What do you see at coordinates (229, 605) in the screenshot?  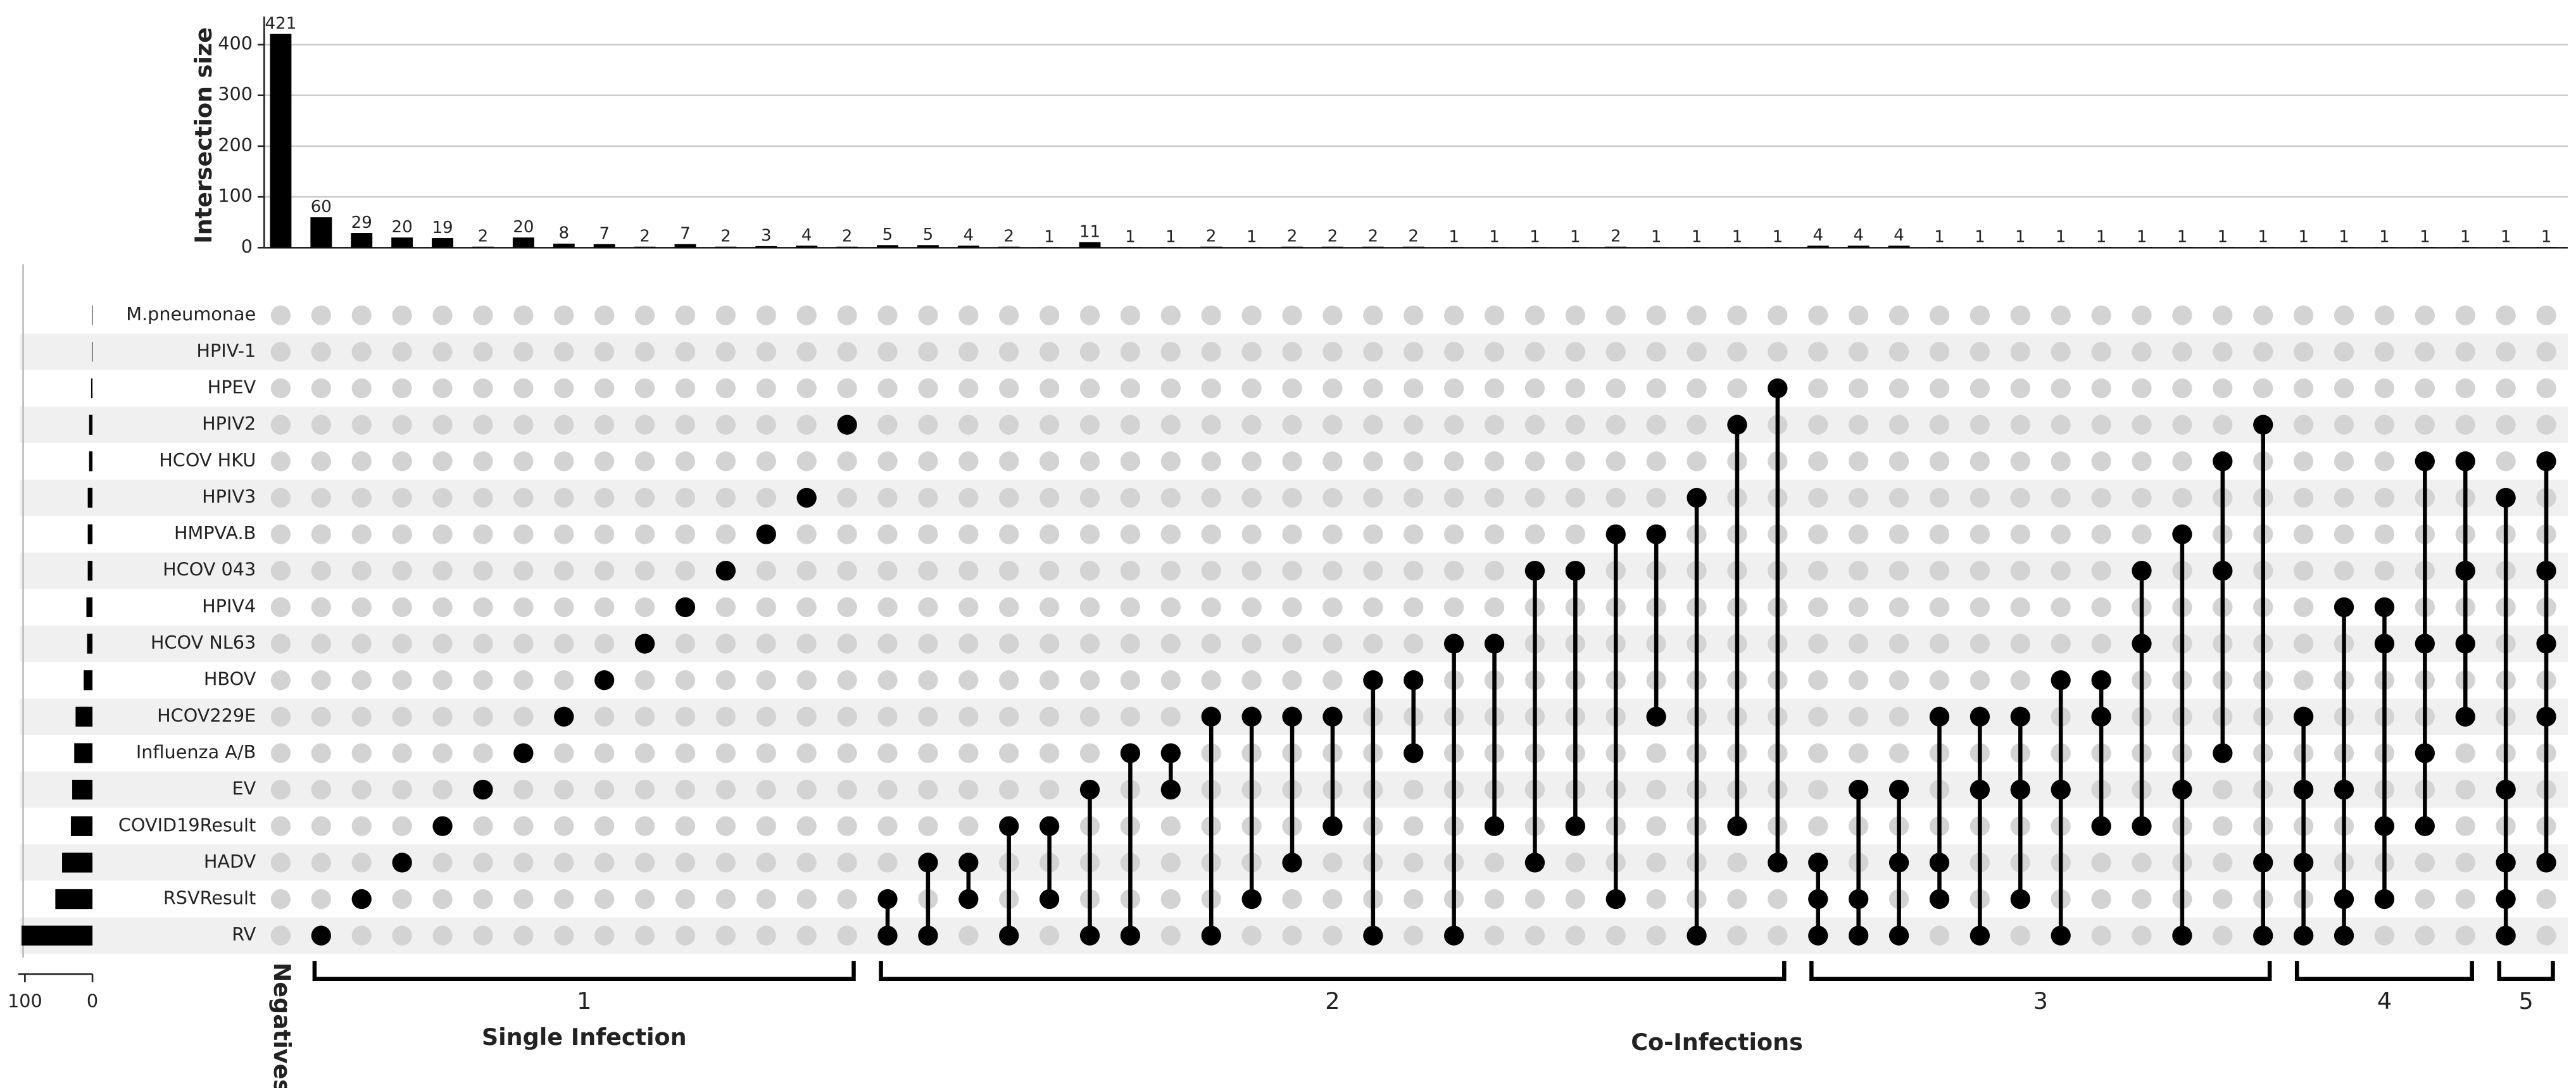 I see `set-label: HPIV4` at bounding box center [229, 605].